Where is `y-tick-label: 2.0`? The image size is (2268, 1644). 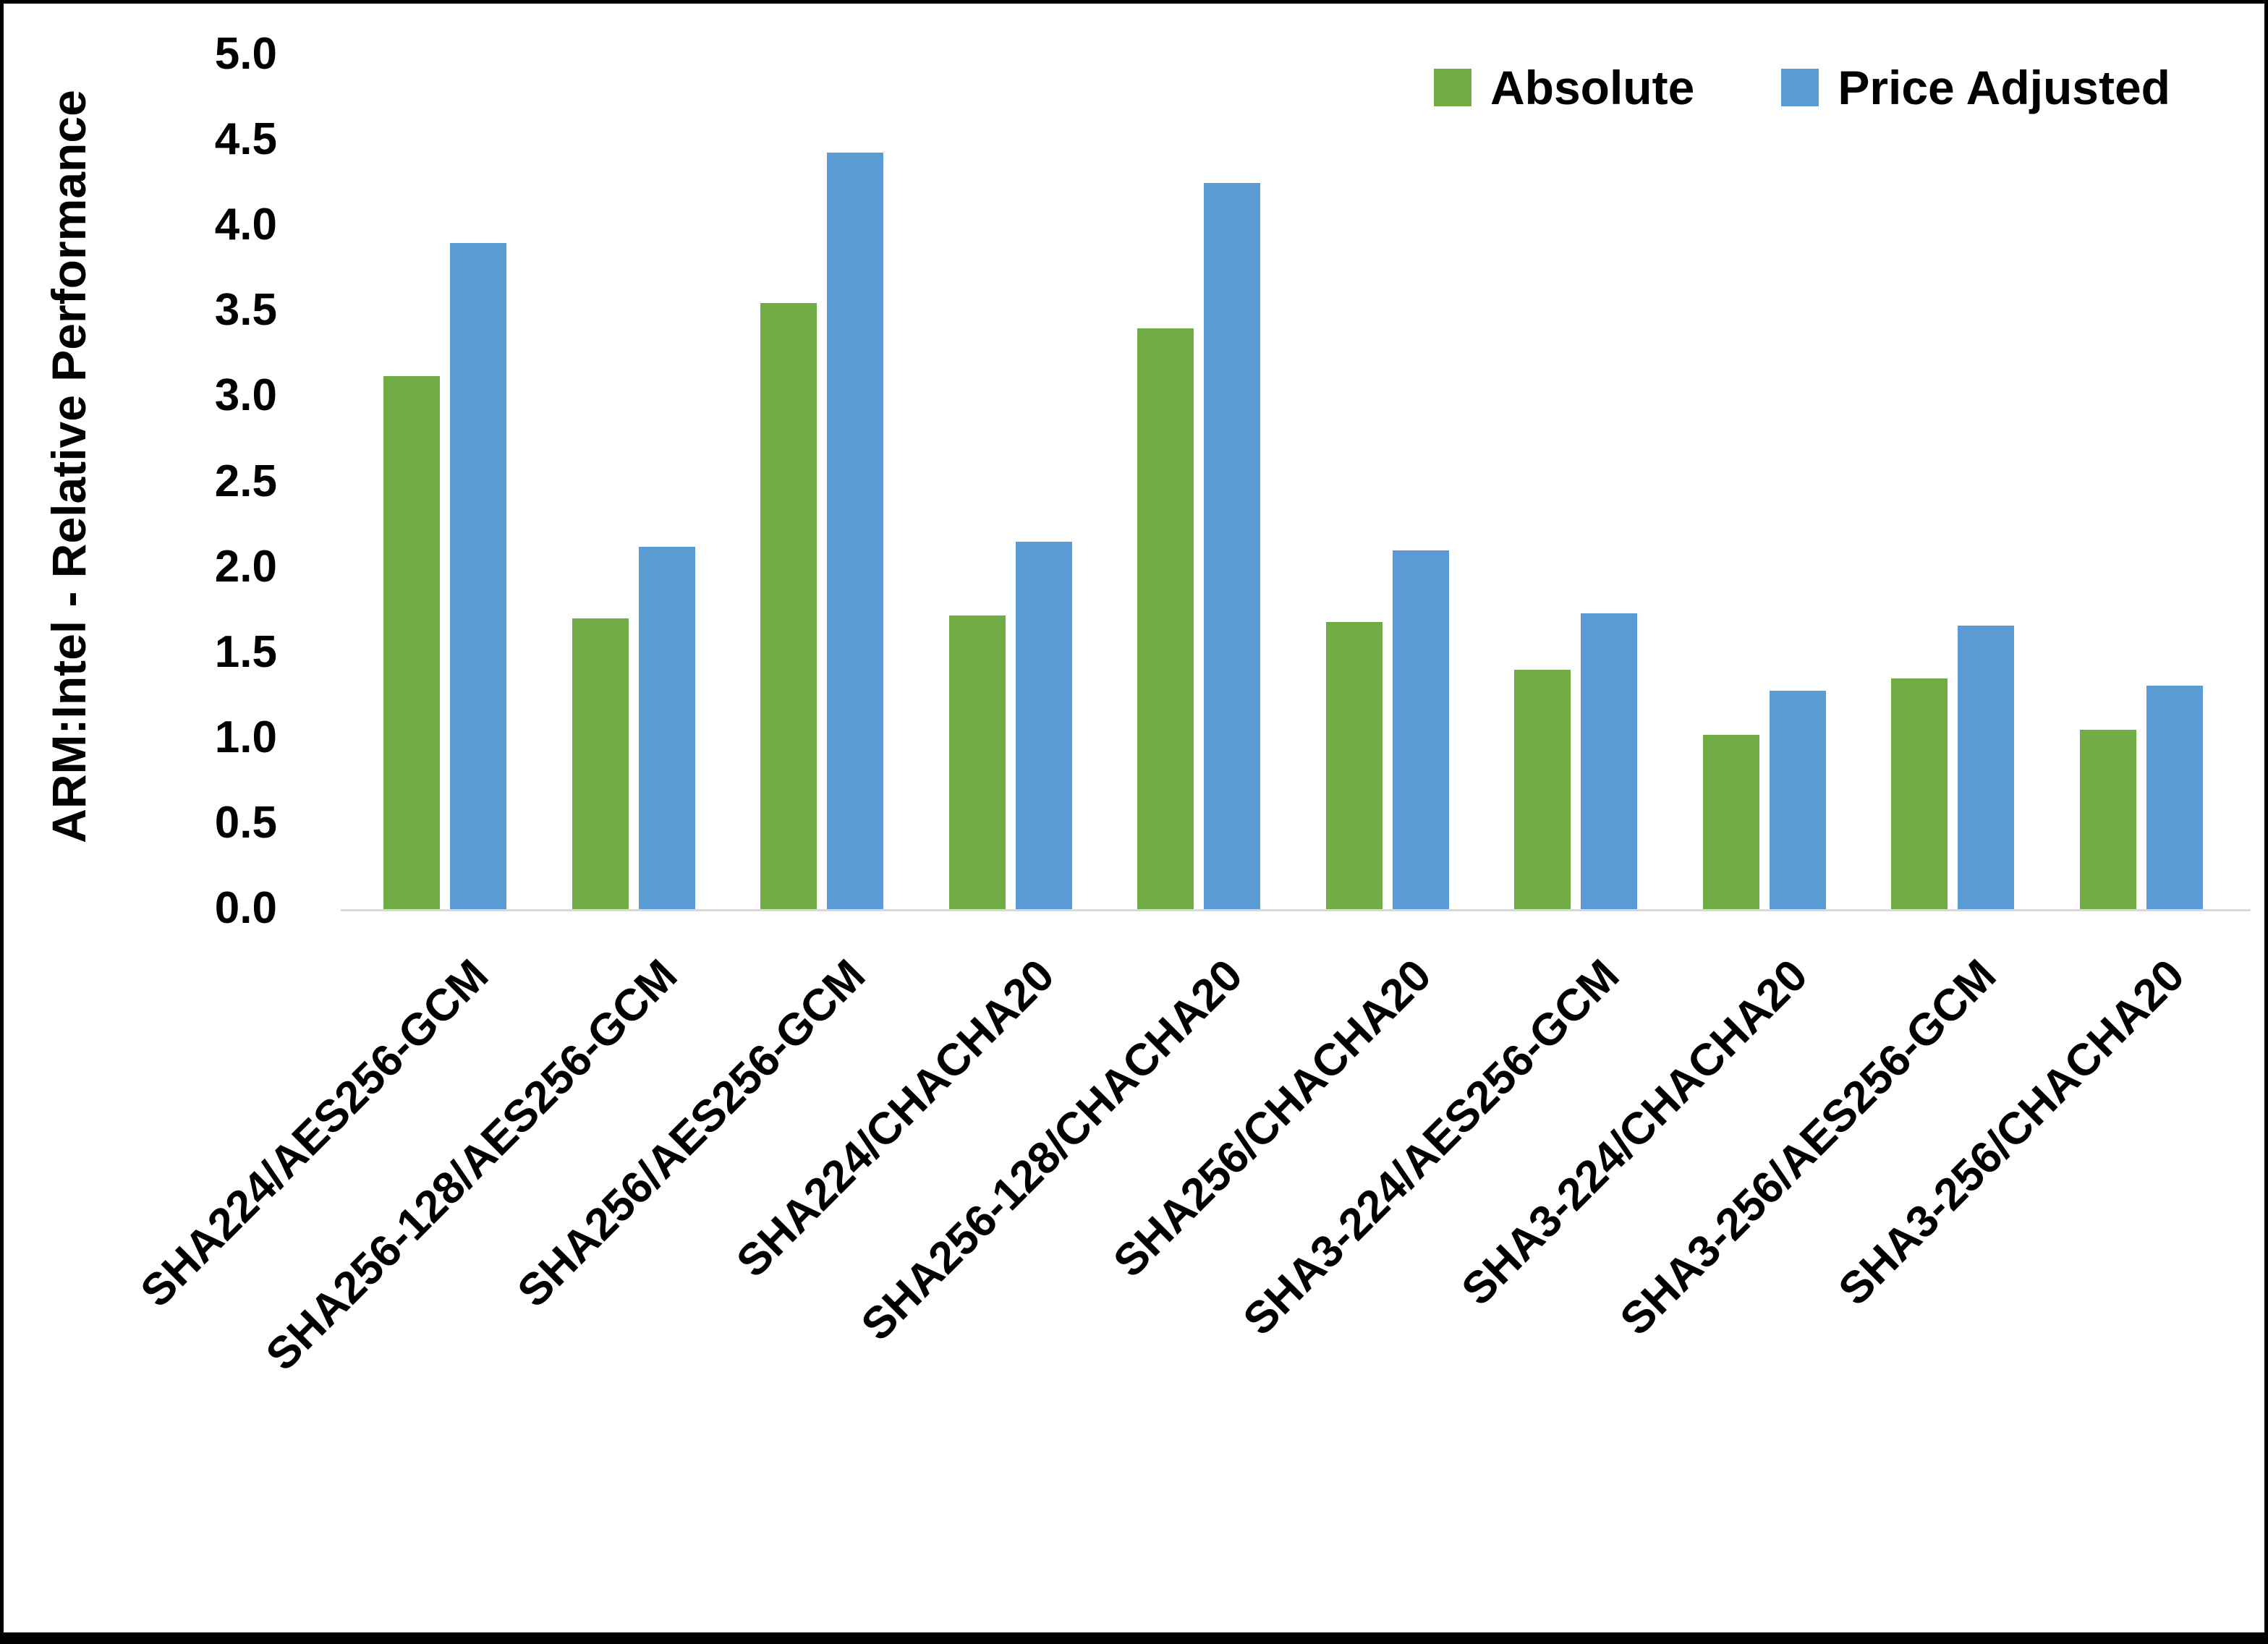 y-tick-label: 2.0 is located at coordinates (245, 566).